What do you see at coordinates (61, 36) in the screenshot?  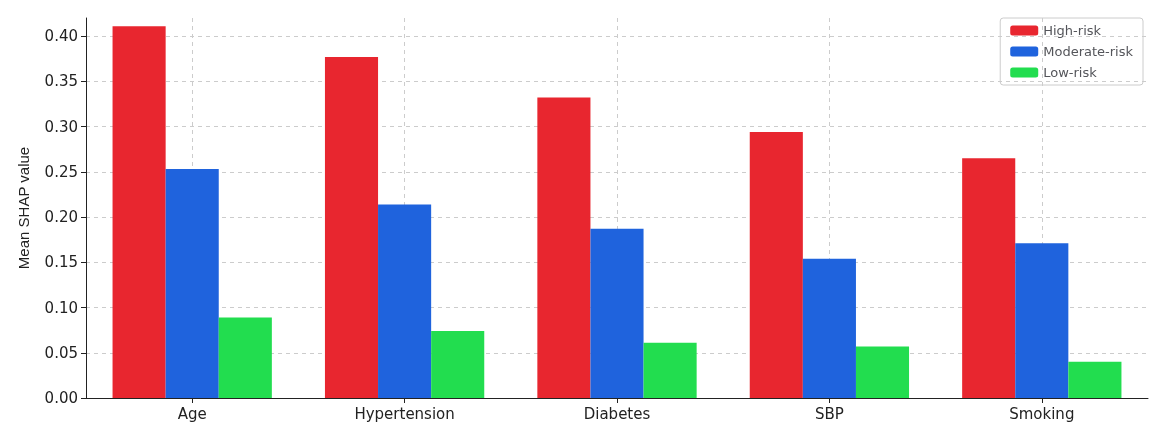 I see `y-tick-label: 0.40` at bounding box center [61, 36].